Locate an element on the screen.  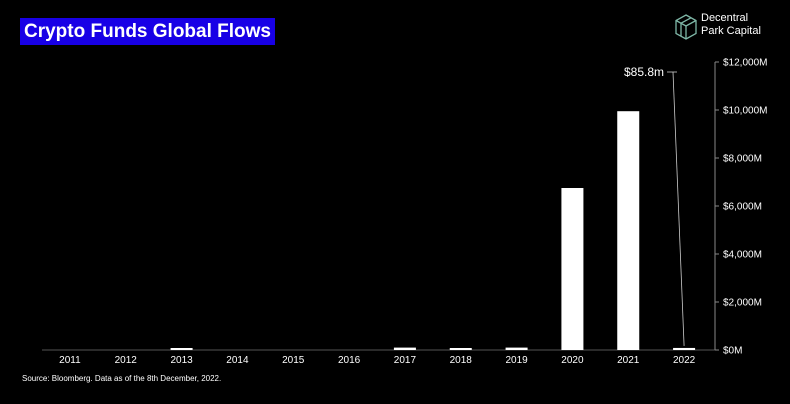
y-tick-label: $10,000M is located at coordinates (745, 111).